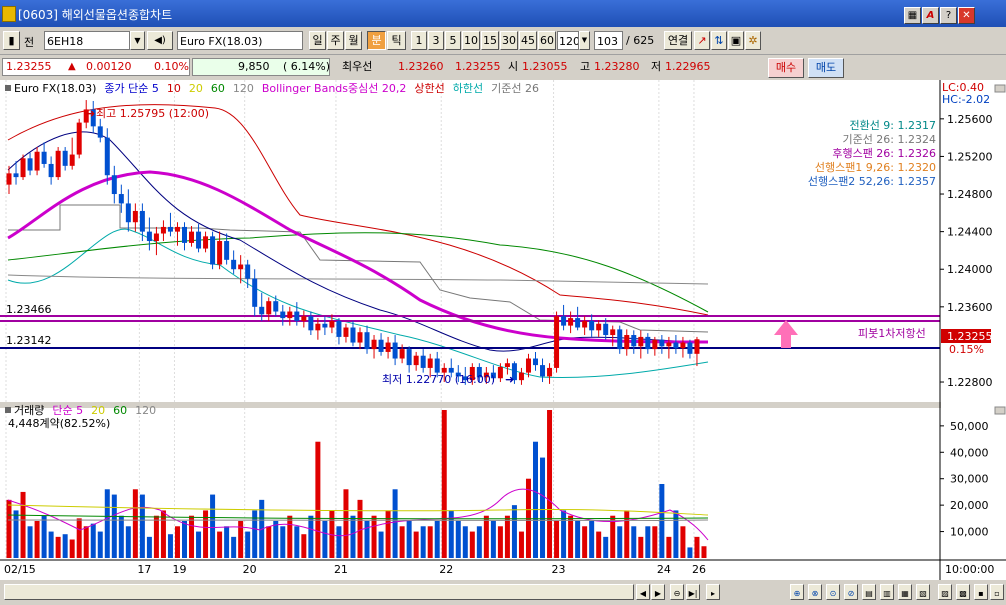  What do you see at coordinates (137, 40) in the screenshot?
I see `code-dropdown-icon: ▼` at bounding box center [137, 40].